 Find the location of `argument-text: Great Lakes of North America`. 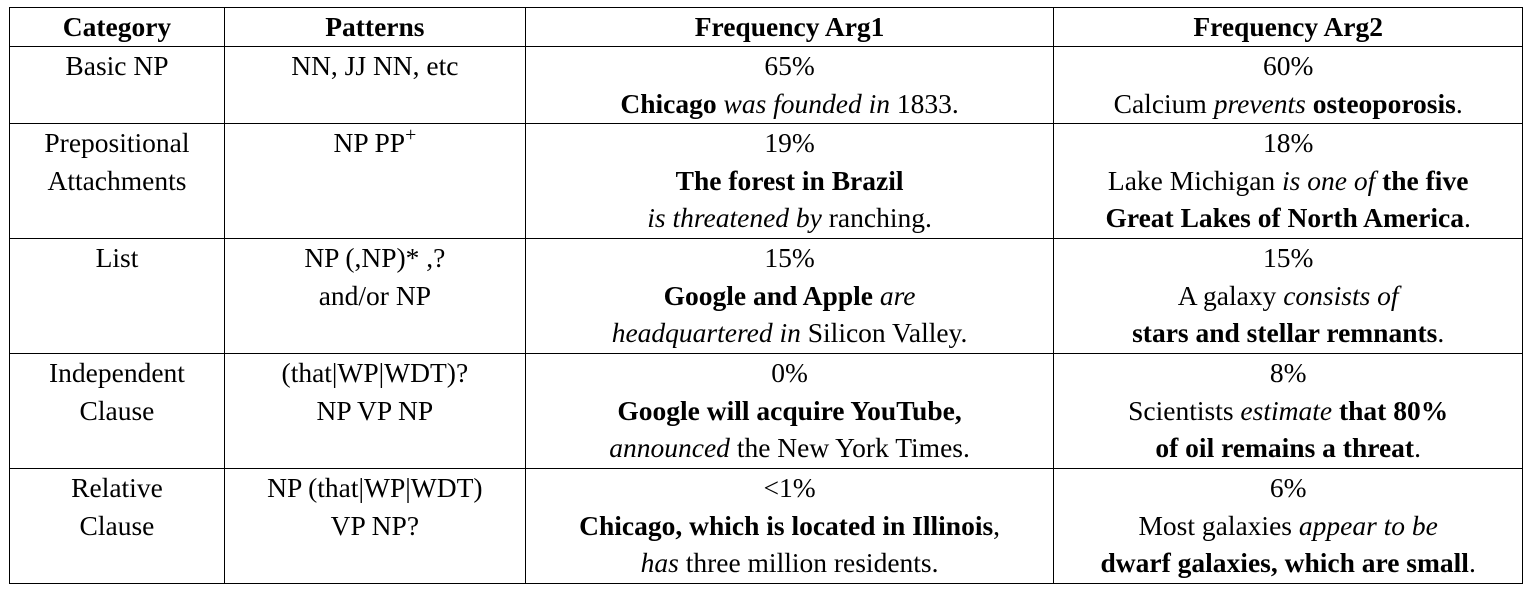

argument-text: Great Lakes of North America is located at coordinates (1284, 217).